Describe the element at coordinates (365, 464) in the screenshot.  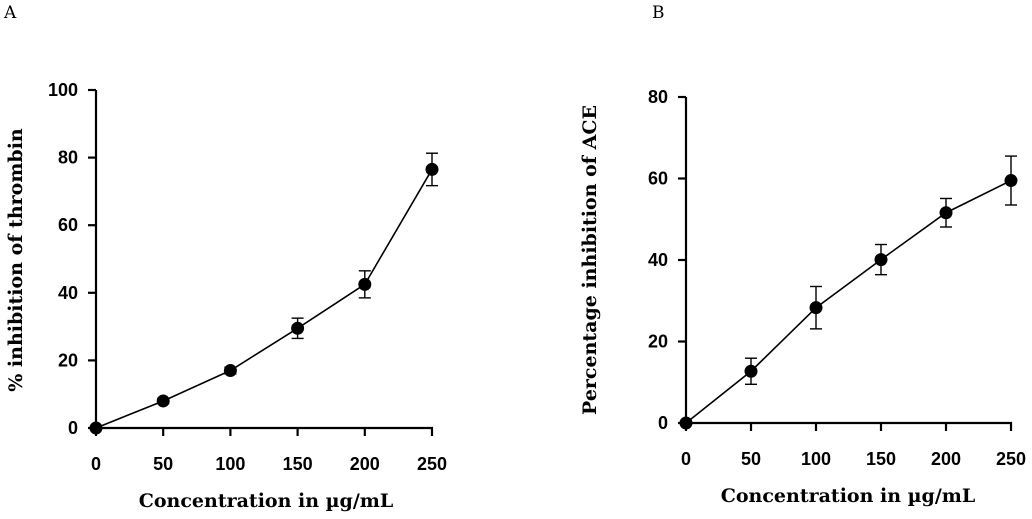
I see `x-tick-label-a: 200` at that location.